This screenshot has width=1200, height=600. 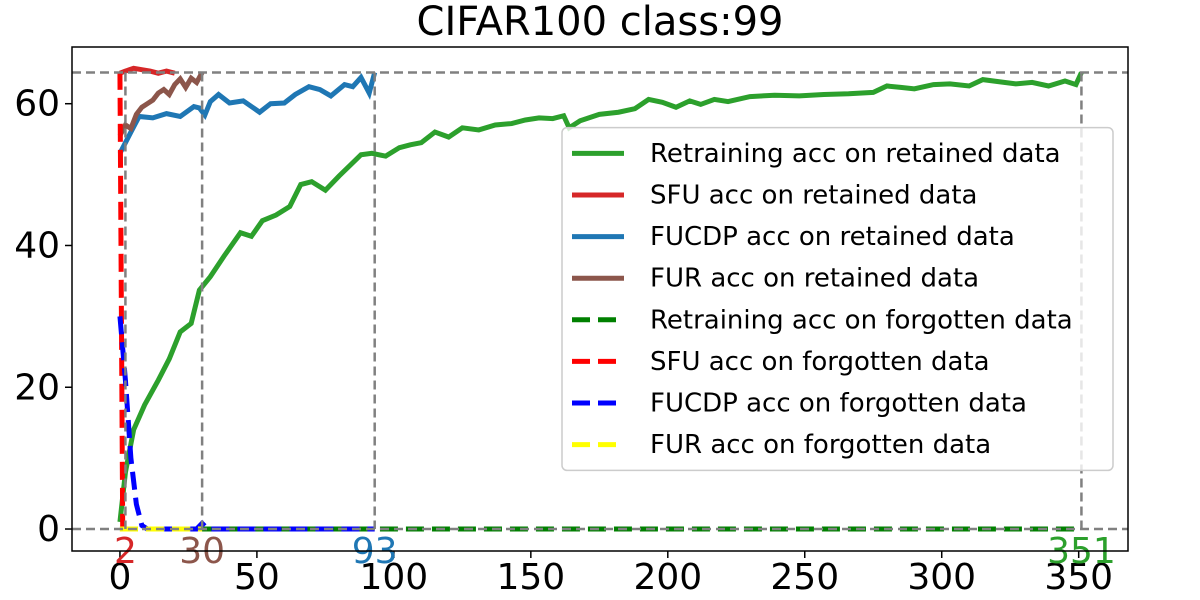 What do you see at coordinates (820, 362) in the screenshot?
I see `legend-label: SFU acc on forgotten data` at bounding box center [820, 362].